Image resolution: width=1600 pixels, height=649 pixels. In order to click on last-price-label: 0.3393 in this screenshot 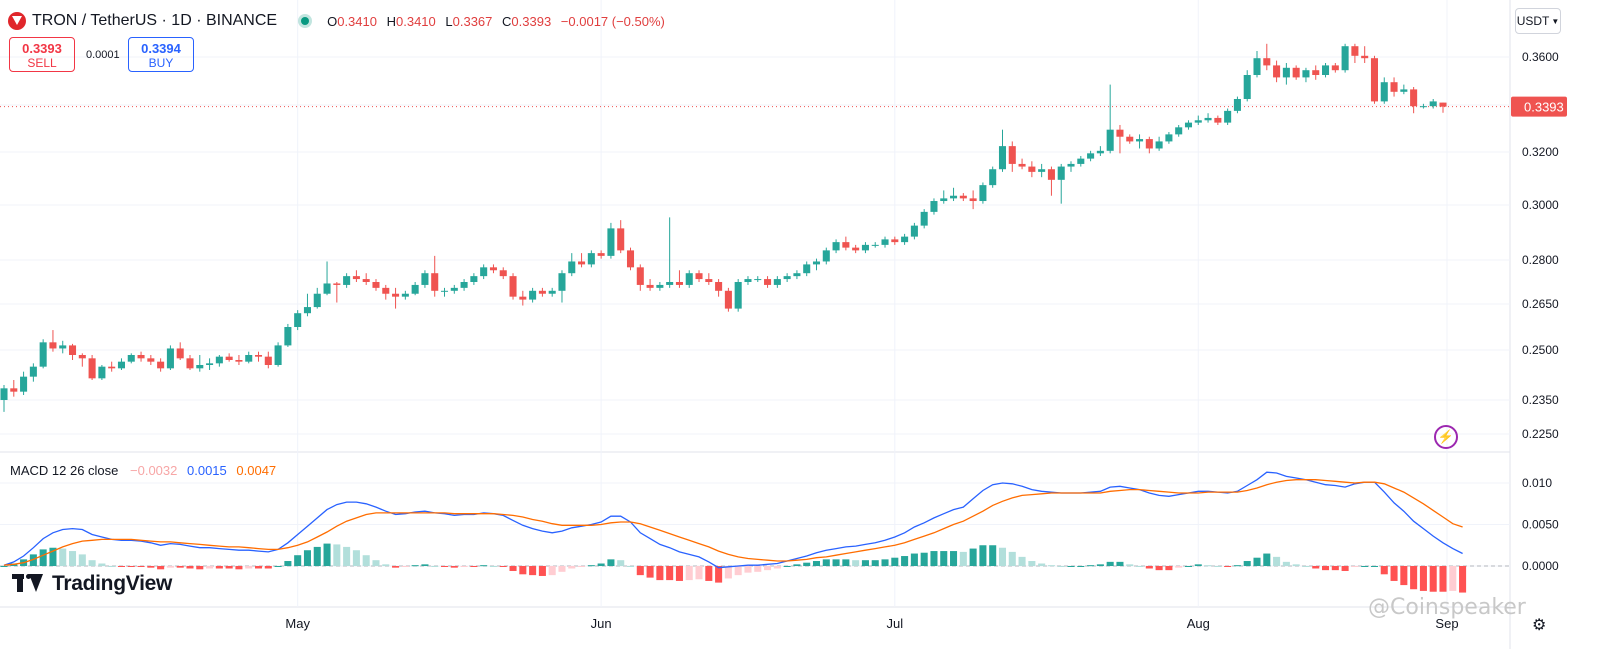, I will do `click(1544, 107)`.